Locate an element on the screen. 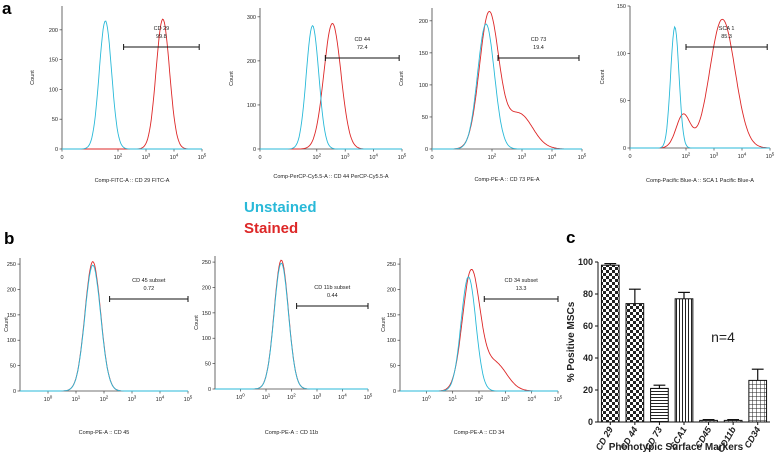 The height and width of the screenshot is (453, 778). gate-label: SCA 1 is located at coordinates (727, 29).